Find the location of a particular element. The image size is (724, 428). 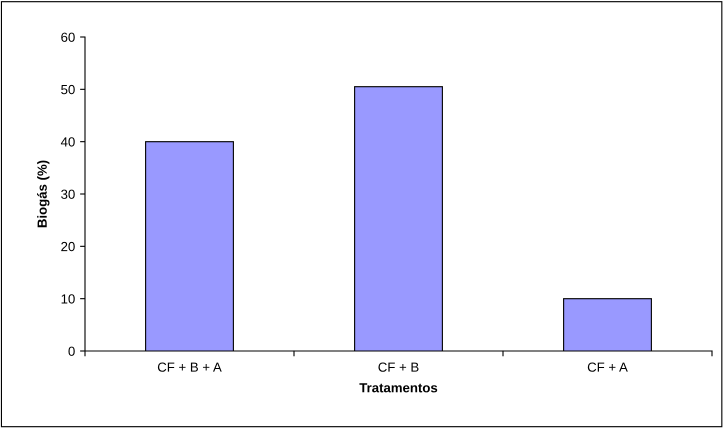

y-tick-label: 40 is located at coordinates (67, 142).